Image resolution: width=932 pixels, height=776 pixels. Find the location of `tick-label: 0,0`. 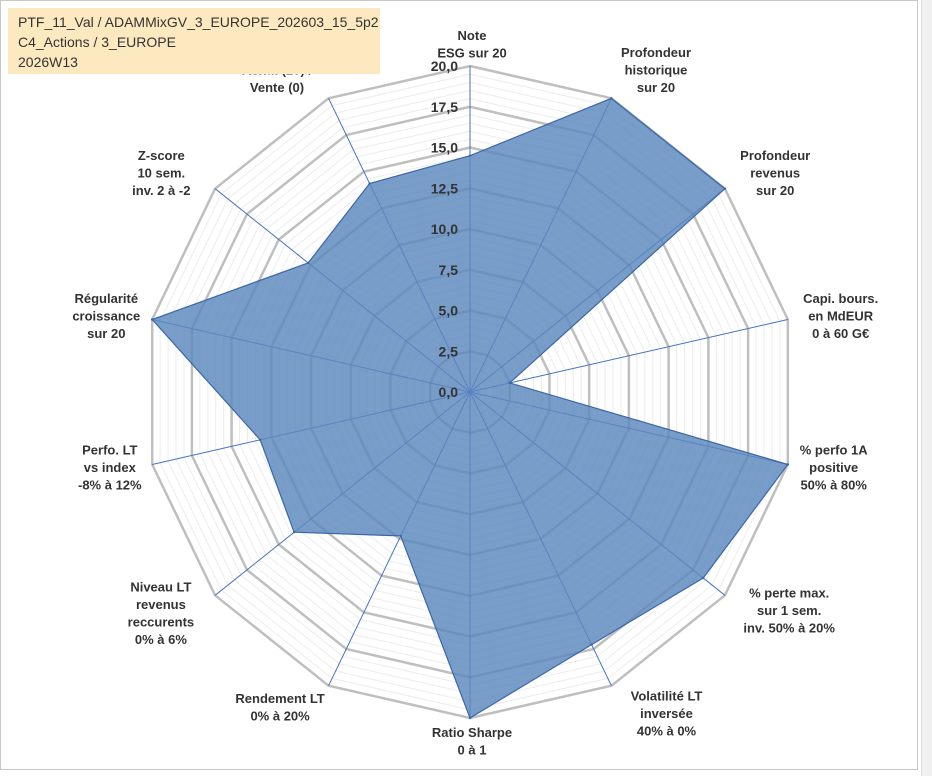

tick-label: 0,0 is located at coordinates (449, 392).